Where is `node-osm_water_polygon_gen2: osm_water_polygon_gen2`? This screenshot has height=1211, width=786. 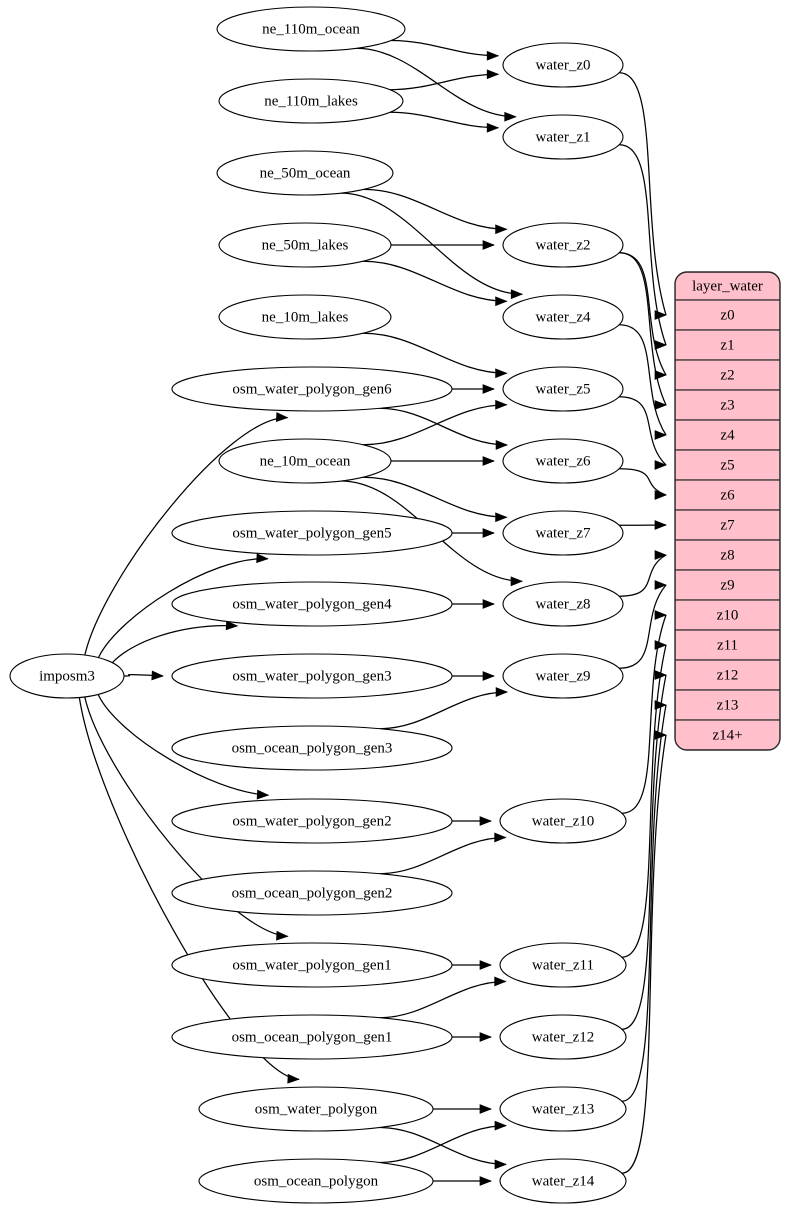
node-osm_water_polygon_gen2: osm_water_polygon_gen2 is located at coordinates (312, 821).